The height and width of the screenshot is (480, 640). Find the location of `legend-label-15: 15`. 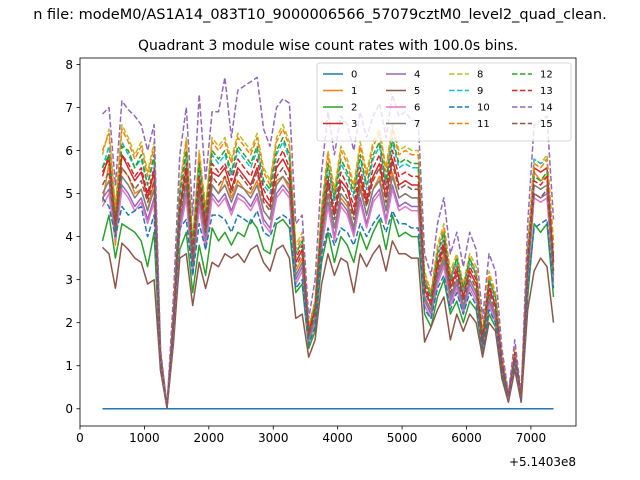

legend-label-15: 15 is located at coordinates (546, 124).